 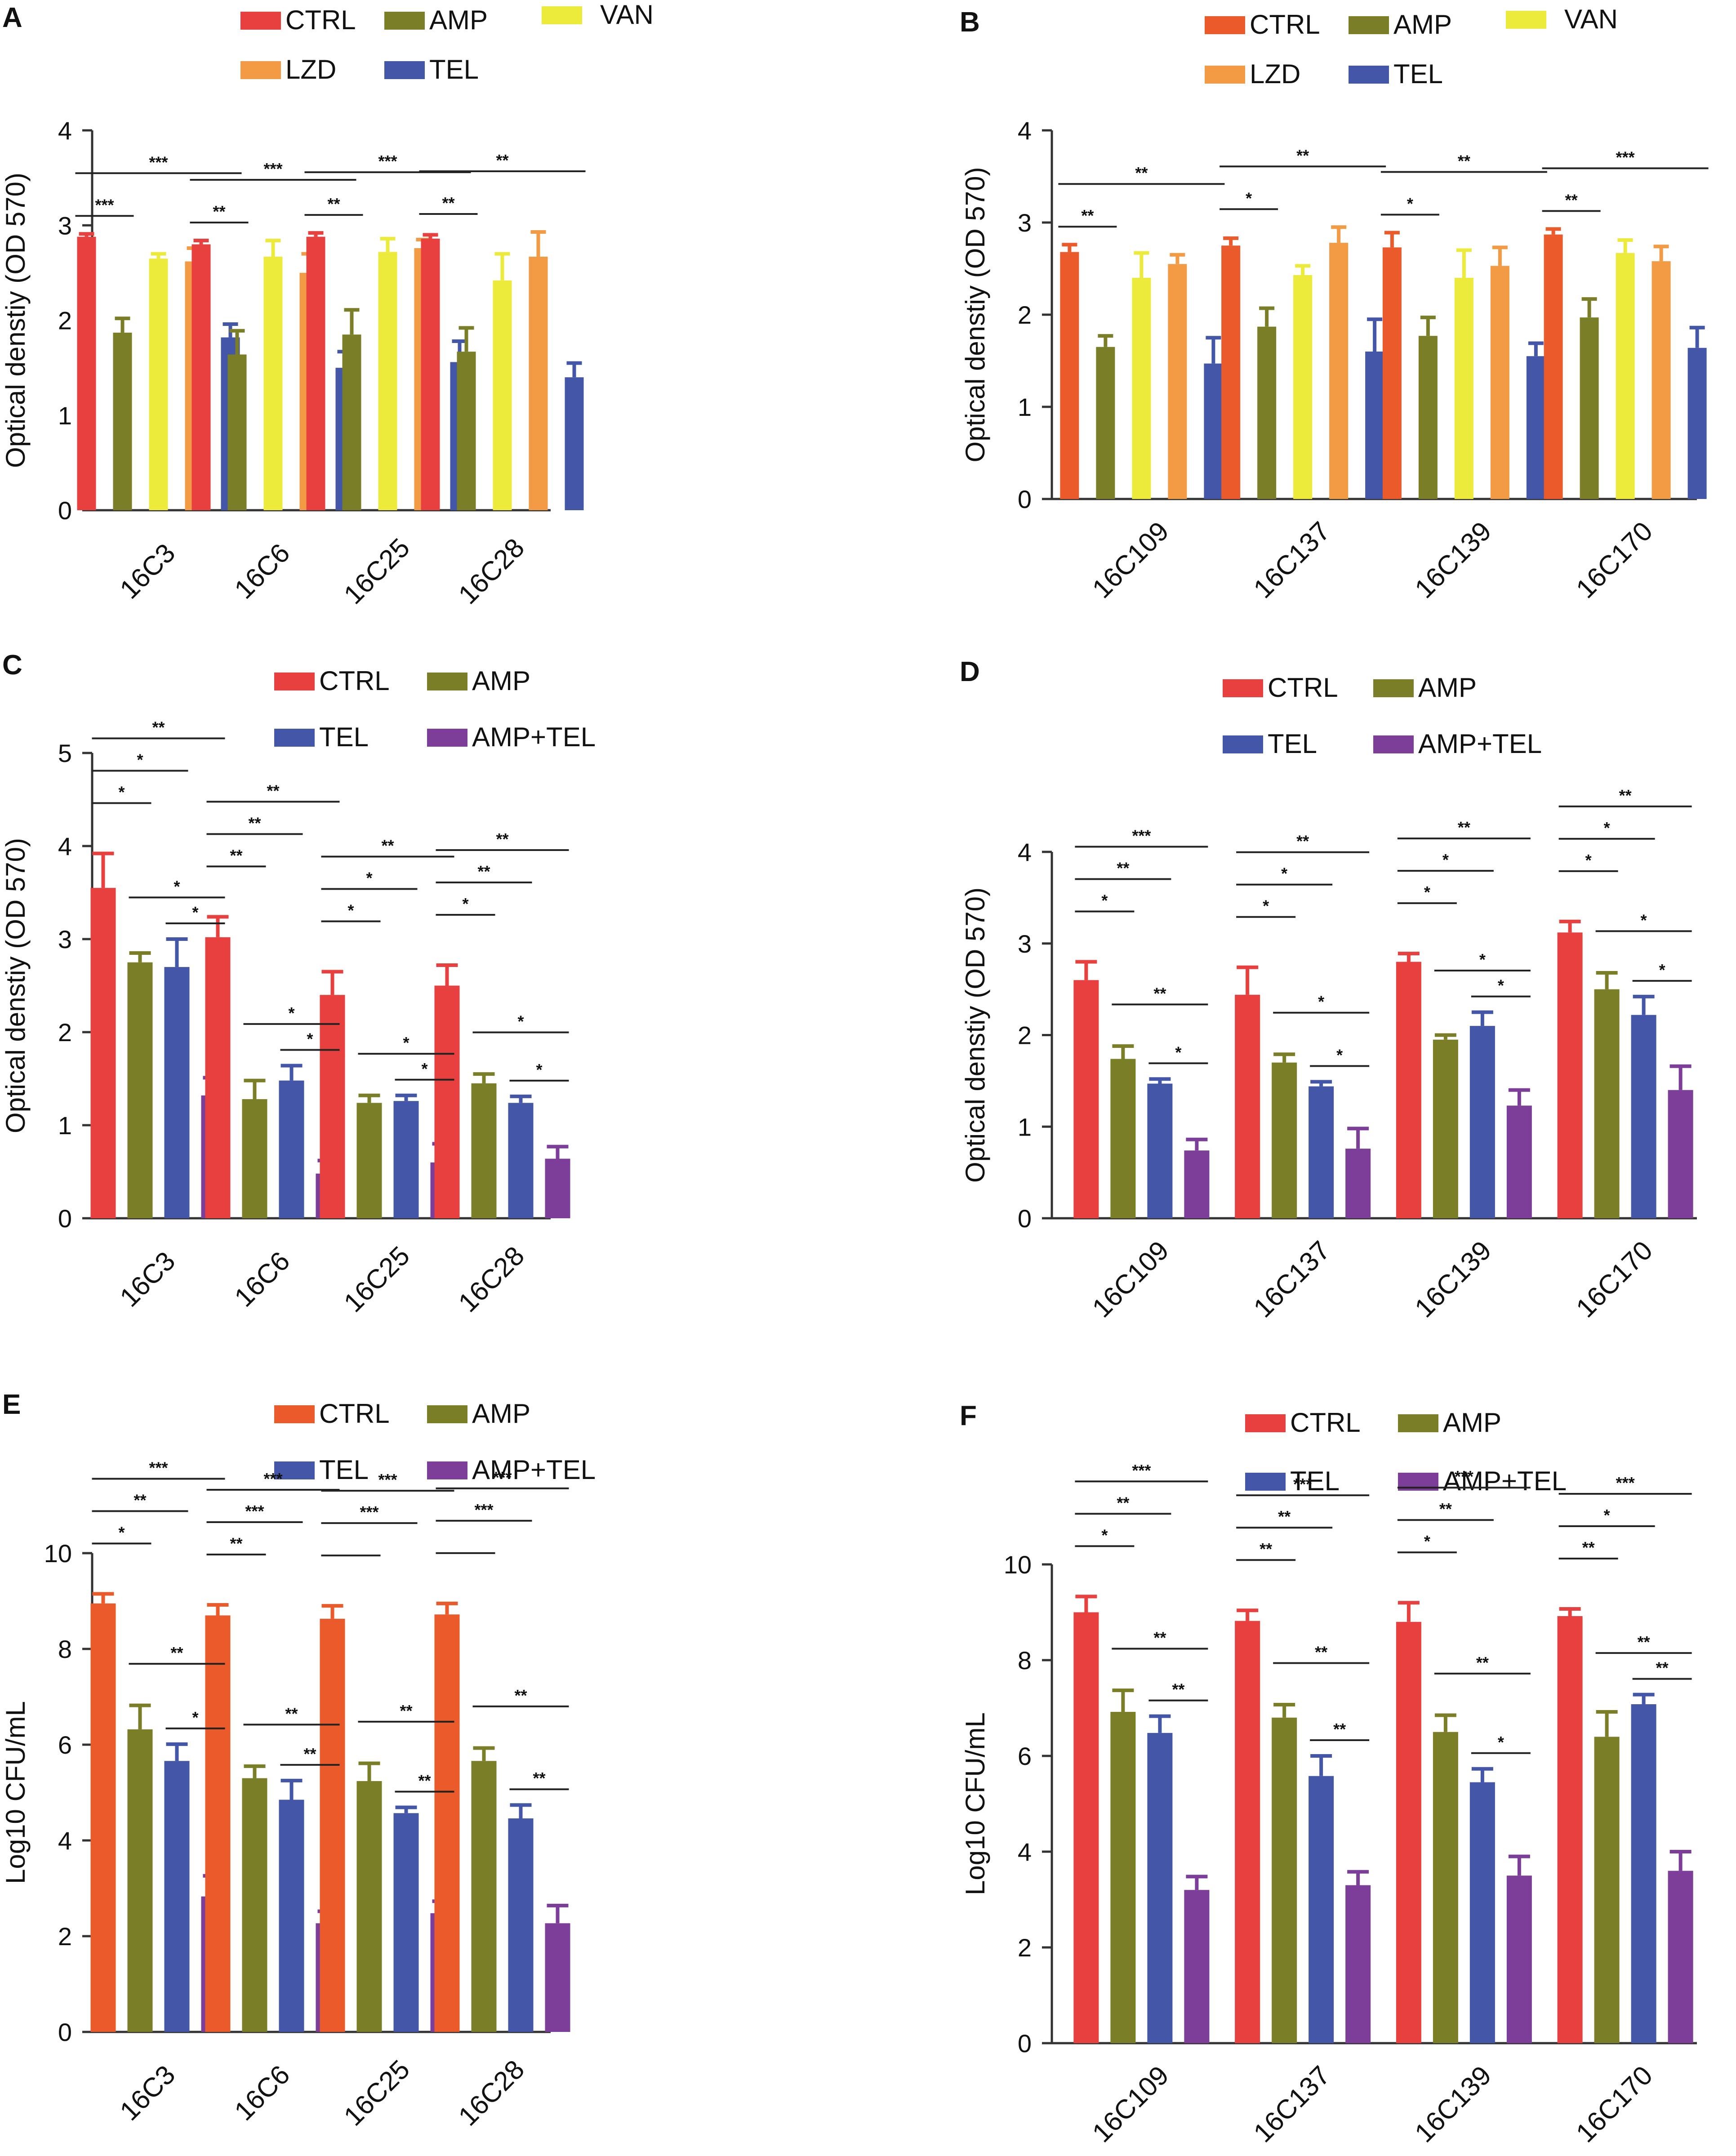 What do you see at coordinates (262, 1279) in the screenshot?
I see `category-label: 16C6` at bounding box center [262, 1279].